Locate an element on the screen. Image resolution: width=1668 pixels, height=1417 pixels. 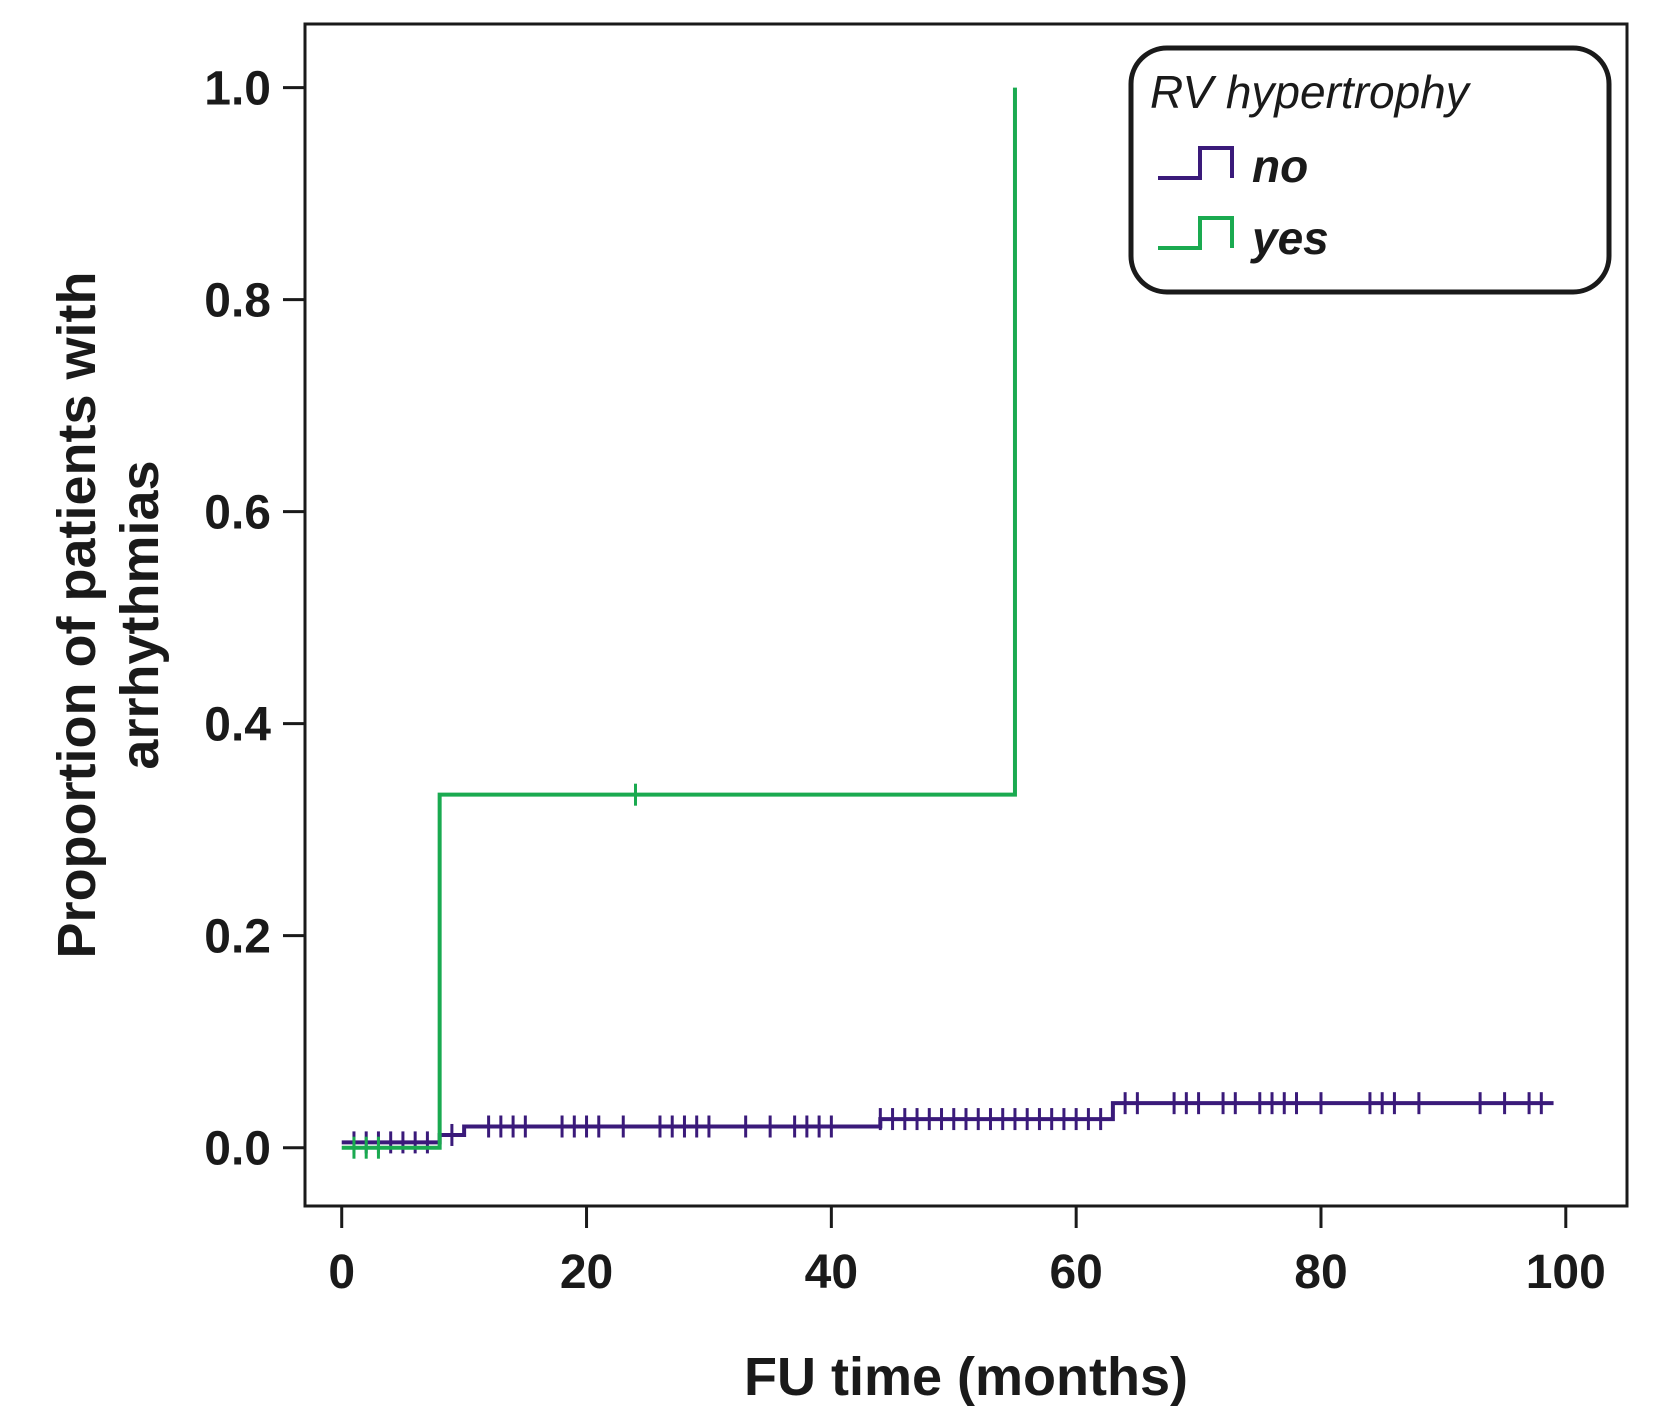
y-axis-title-line-2: arrhythmias is located at coordinates (140, 614).